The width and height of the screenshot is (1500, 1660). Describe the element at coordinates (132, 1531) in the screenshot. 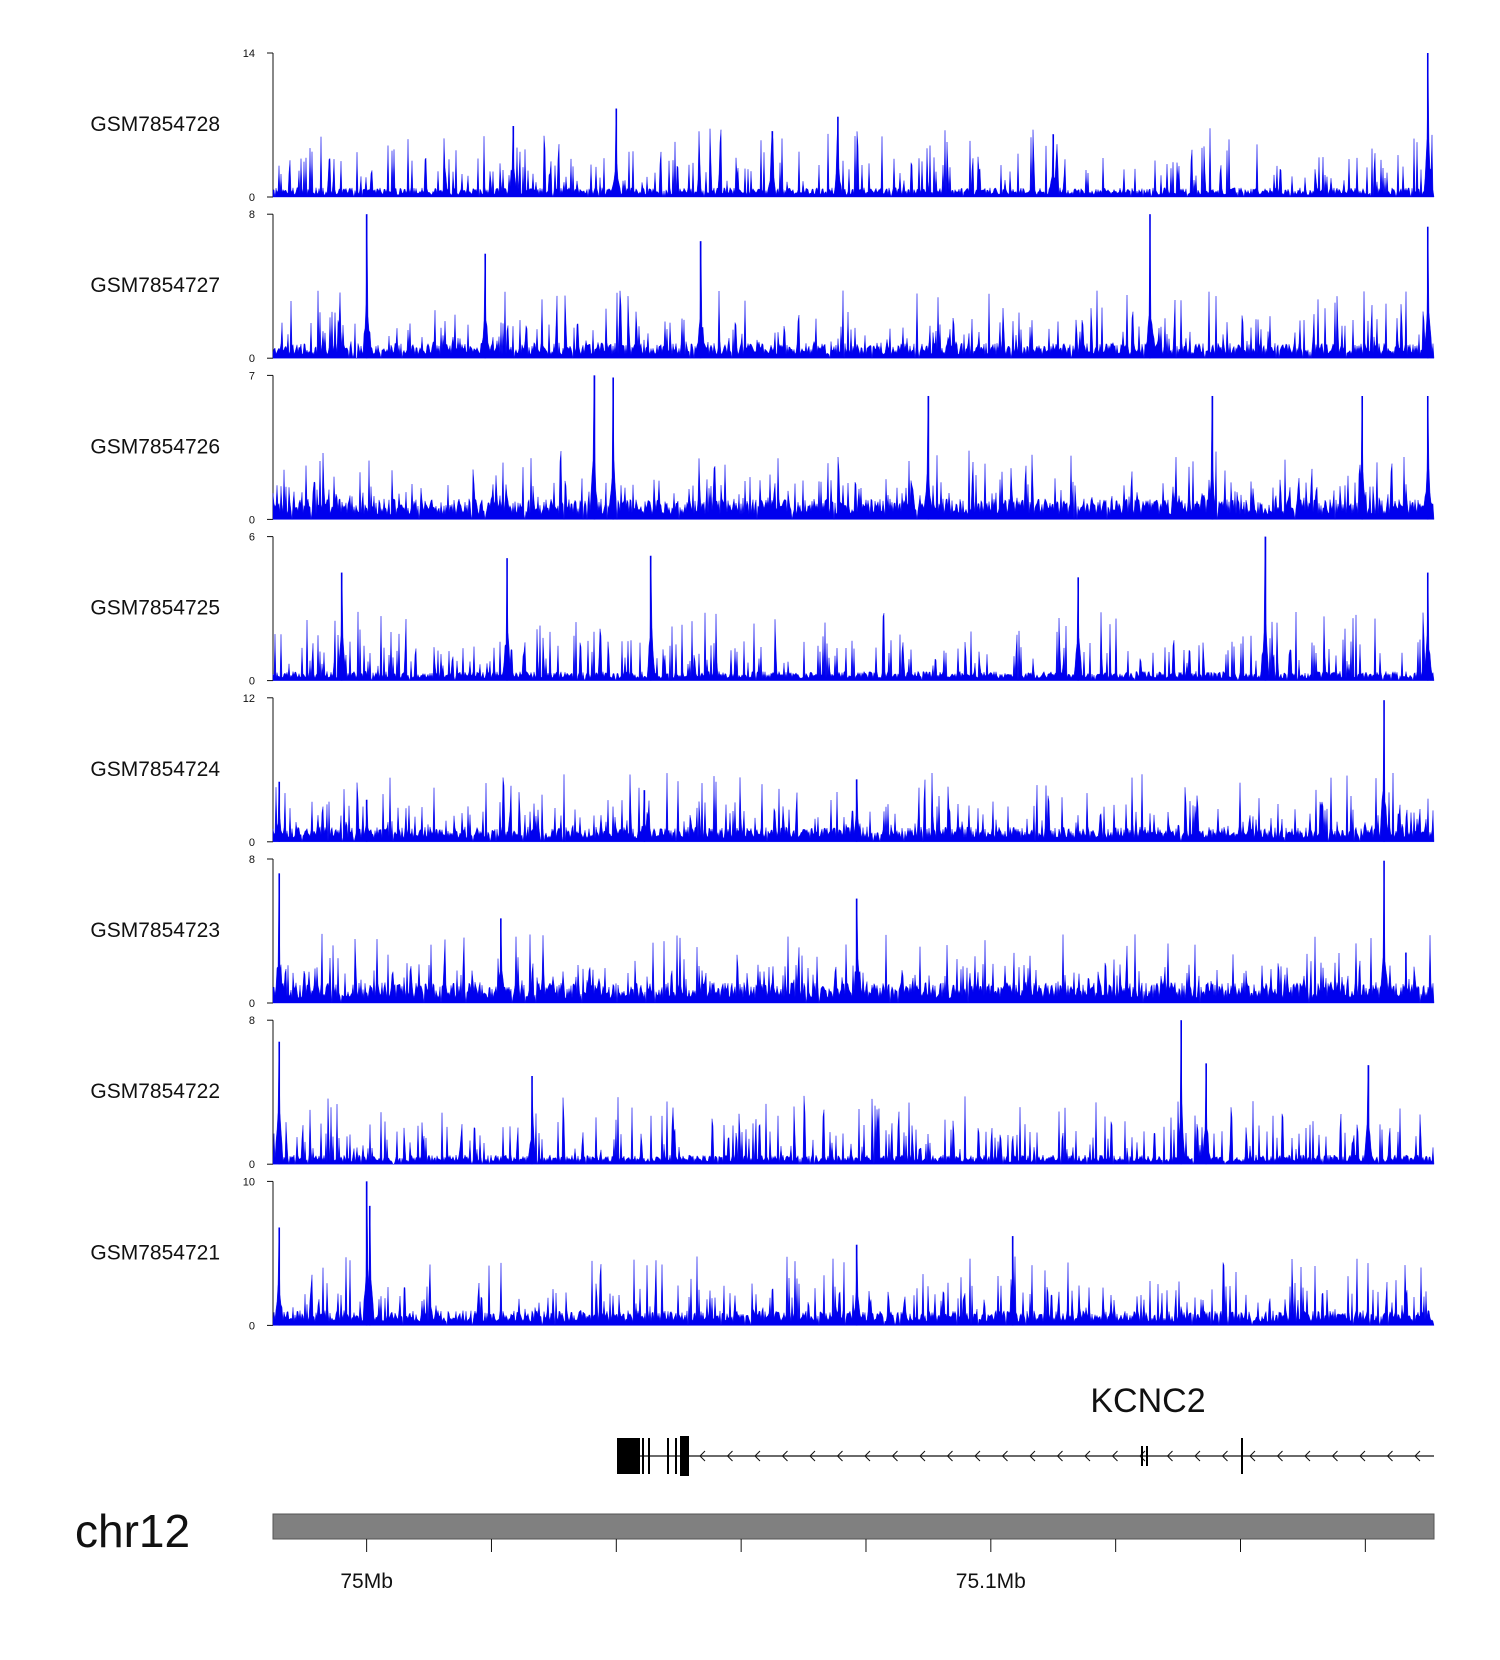

I see `chromosome-label: chr12` at that location.